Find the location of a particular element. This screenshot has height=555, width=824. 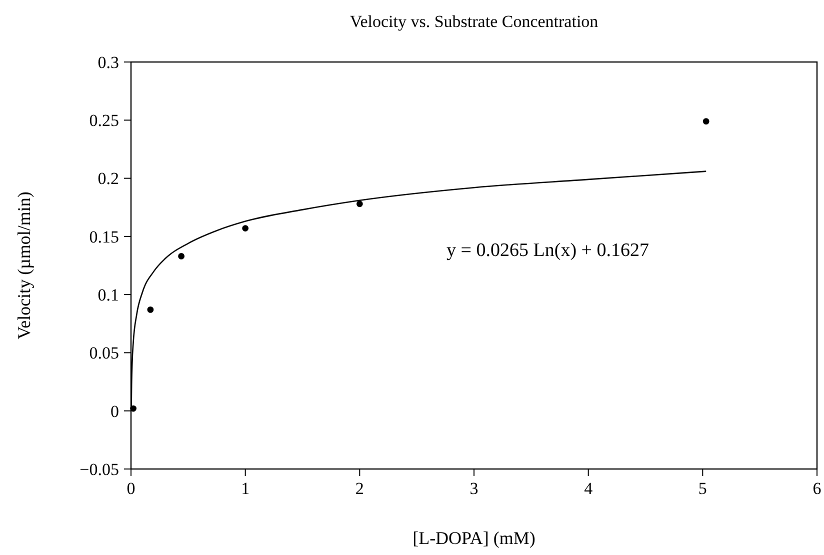

y-tick-label: 0.3 is located at coordinates (108, 62).